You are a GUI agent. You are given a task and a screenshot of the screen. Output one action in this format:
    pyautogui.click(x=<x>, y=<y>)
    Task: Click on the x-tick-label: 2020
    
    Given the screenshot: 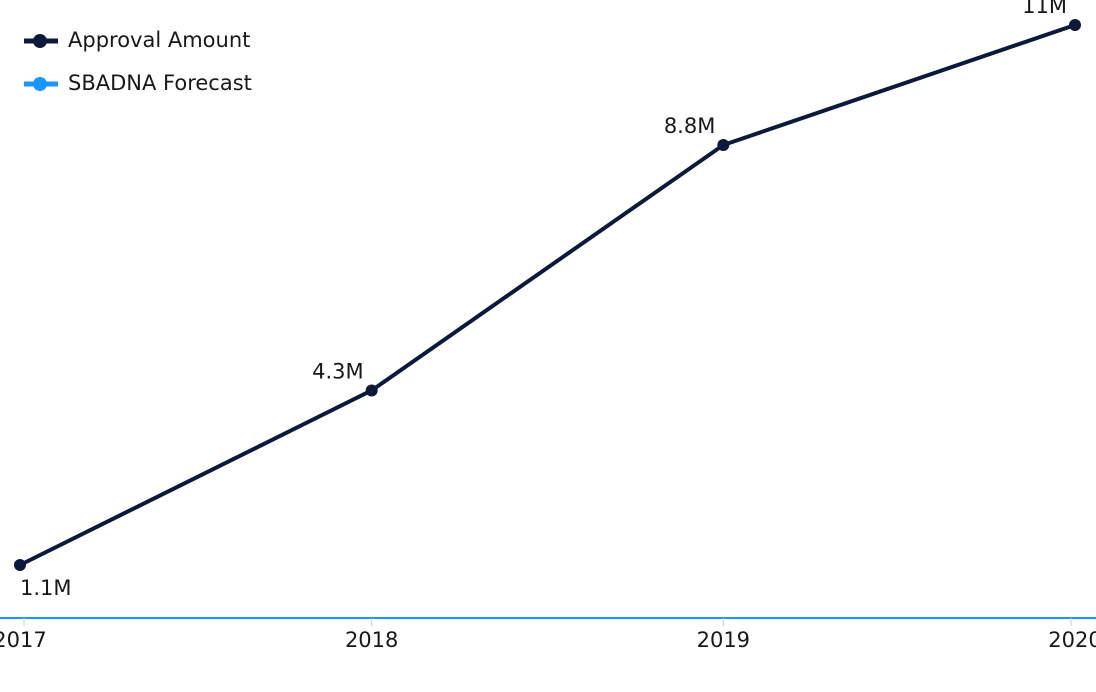 What is the action you would take?
    pyautogui.click(x=1072, y=640)
    